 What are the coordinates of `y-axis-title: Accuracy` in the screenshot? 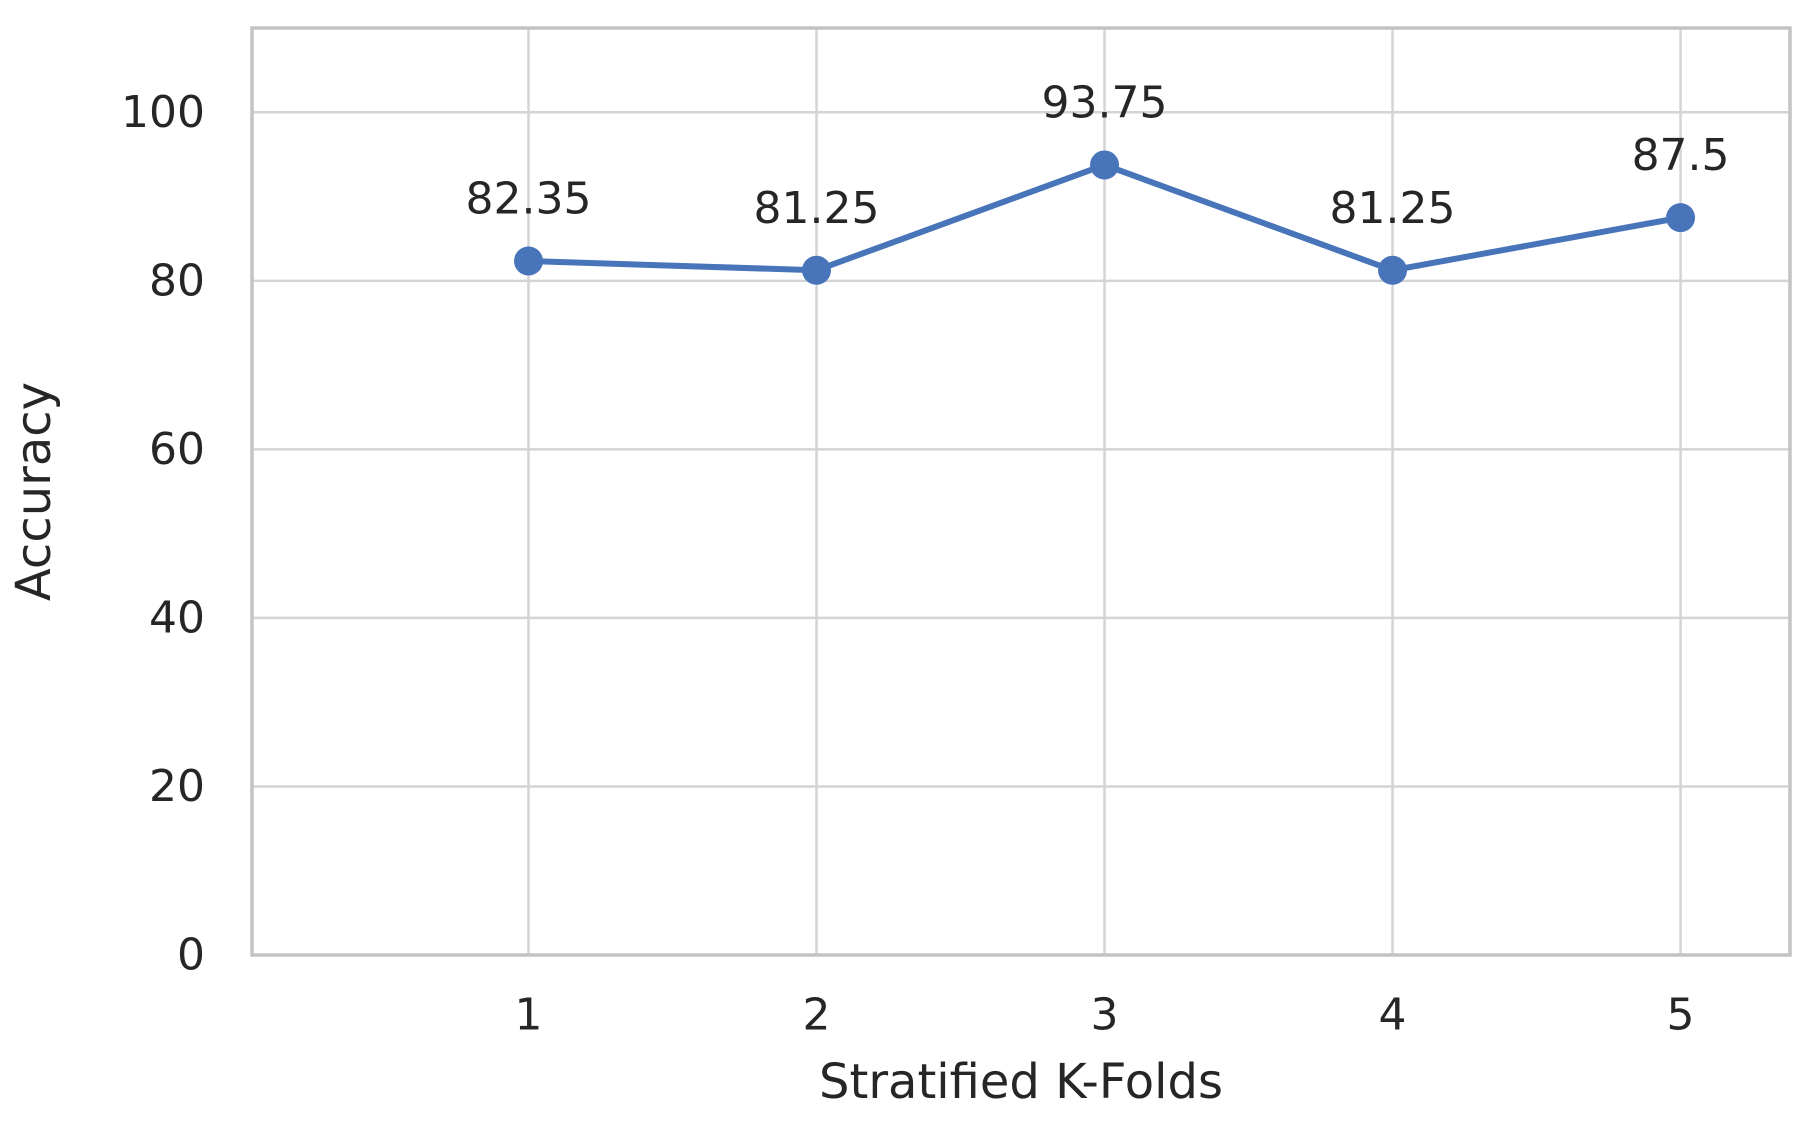 It's located at (34, 491).